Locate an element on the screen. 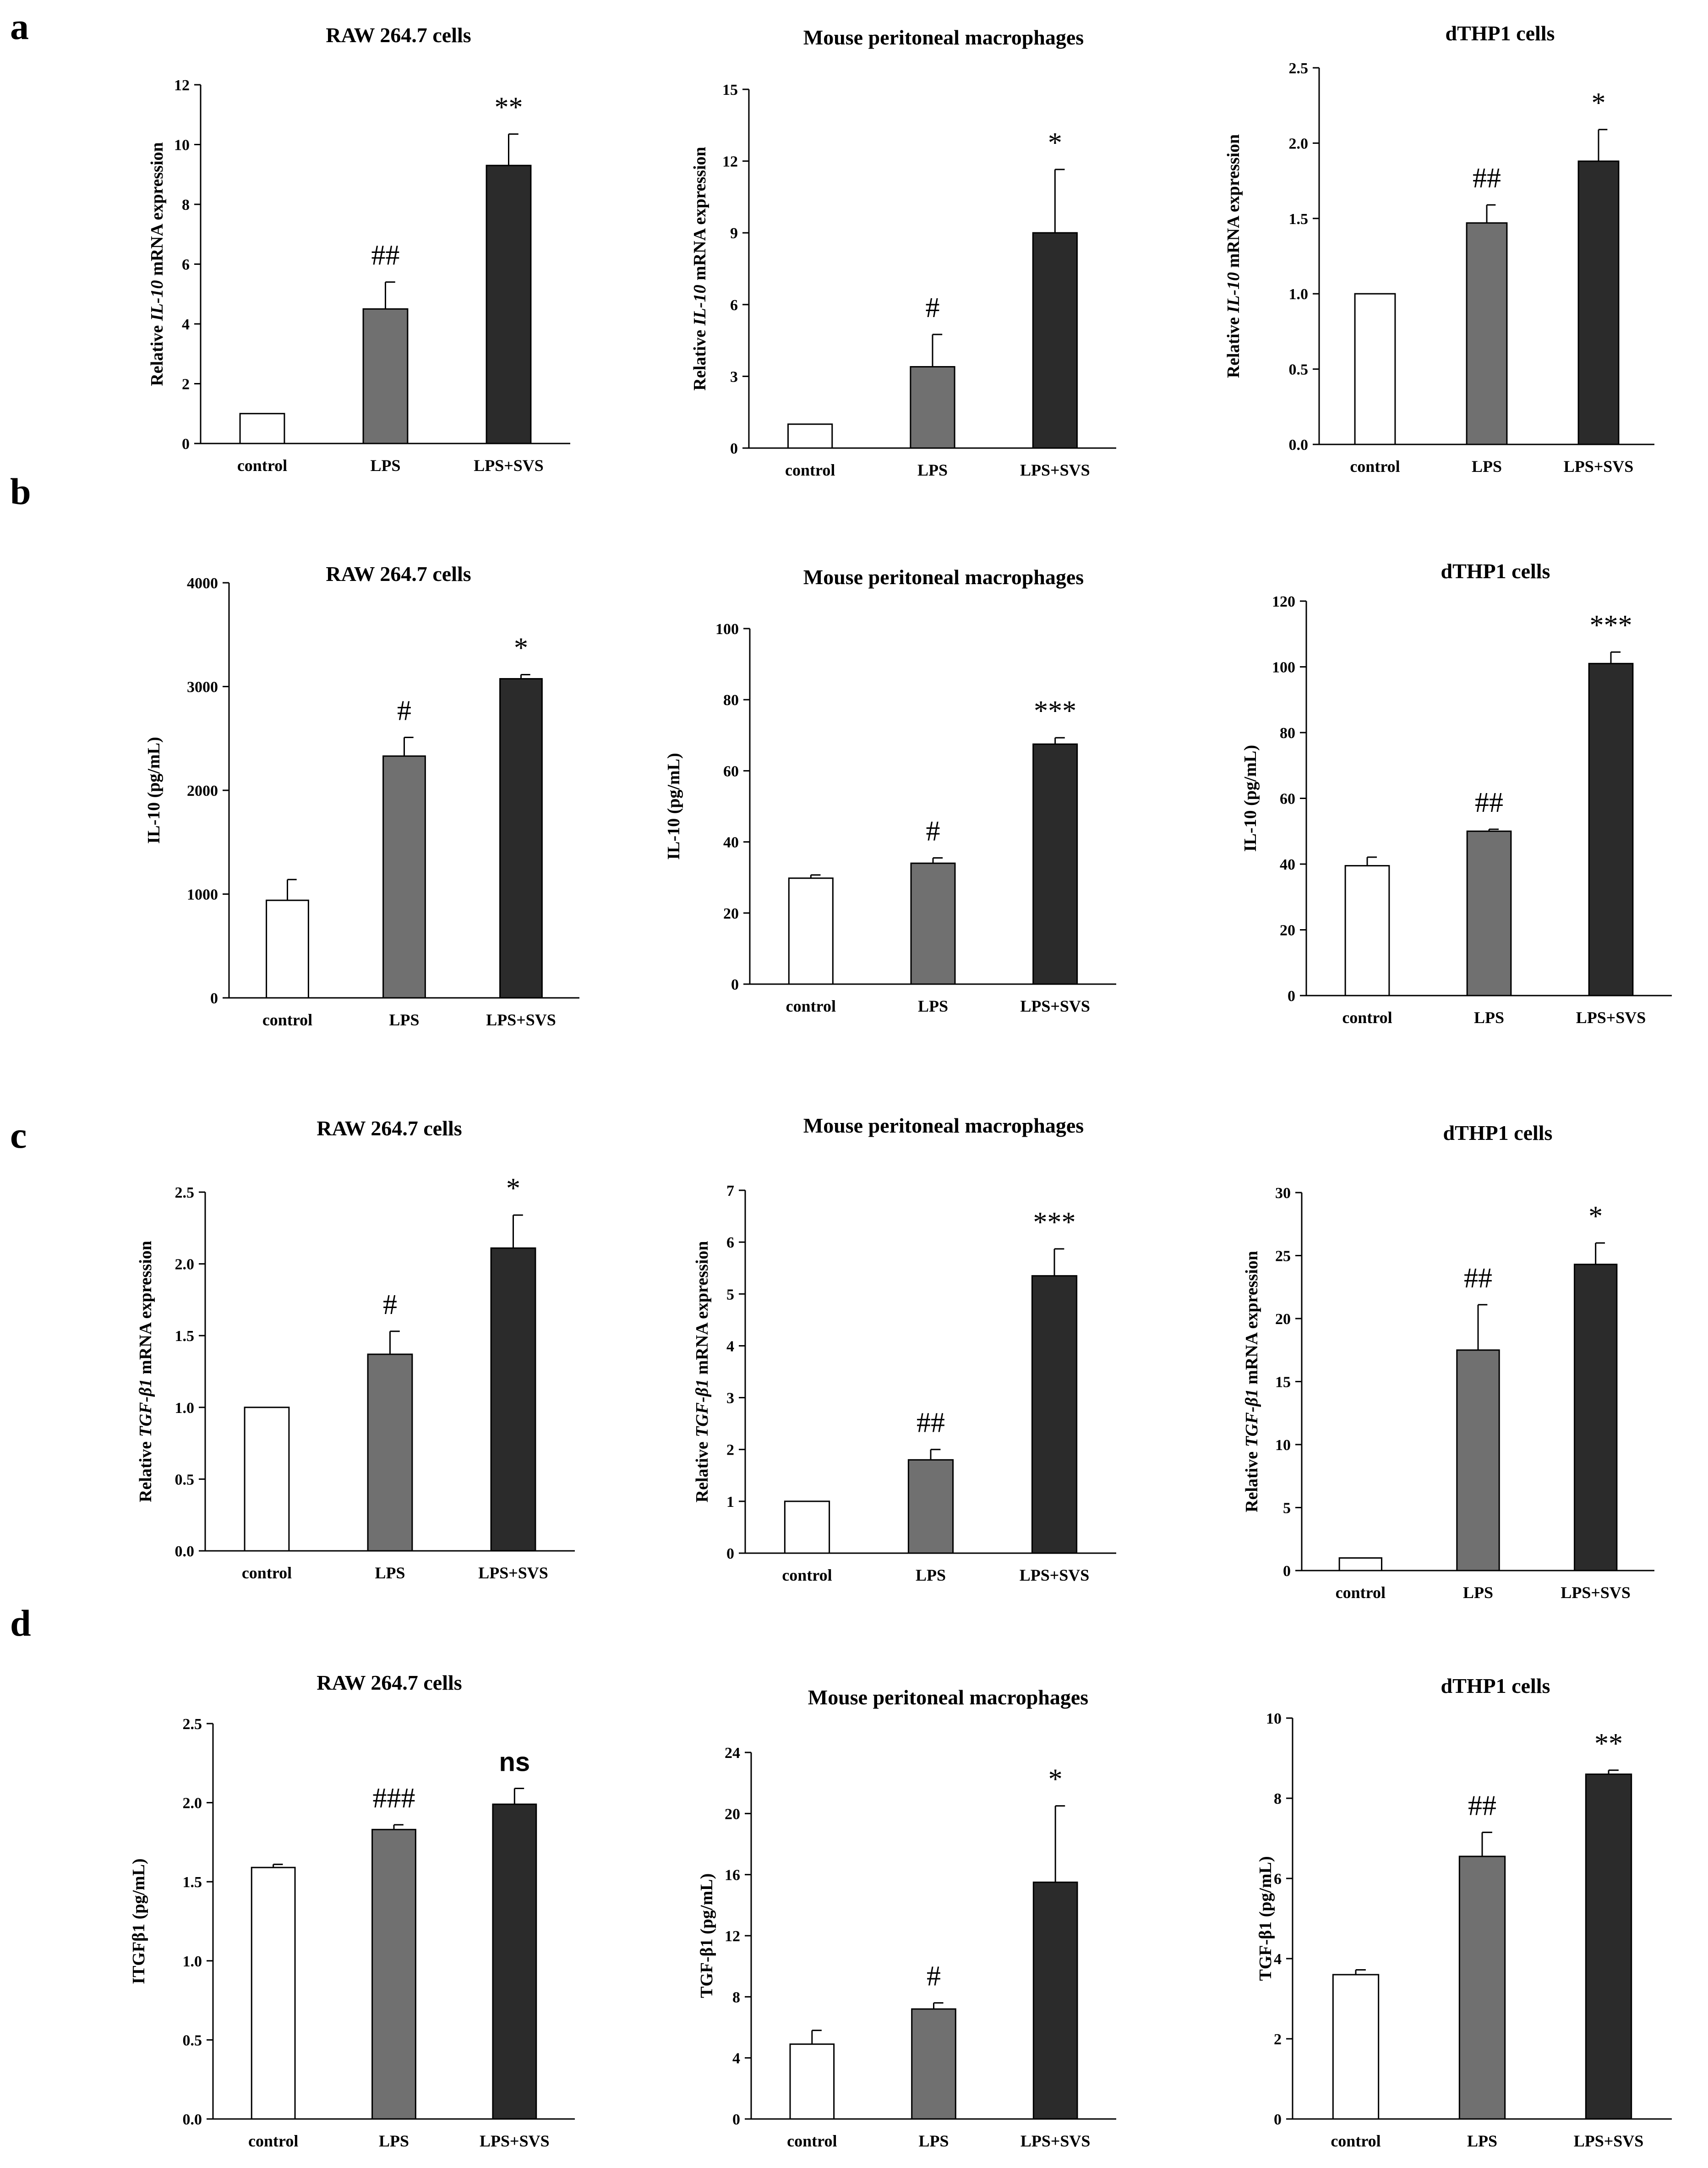 The image size is (1708, 2168). chart-title: Mouse peritoneal macrophages is located at coordinates (943, 37).